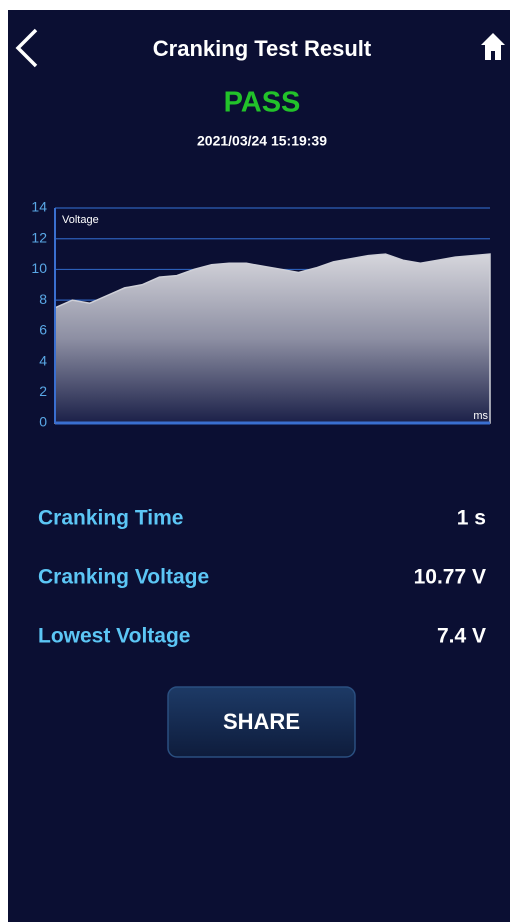 Image resolution: width=518 pixels, height=922 pixels. What do you see at coordinates (461, 636) in the screenshot?
I see `result-value: 7.4 V` at bounding box center [461, 636].